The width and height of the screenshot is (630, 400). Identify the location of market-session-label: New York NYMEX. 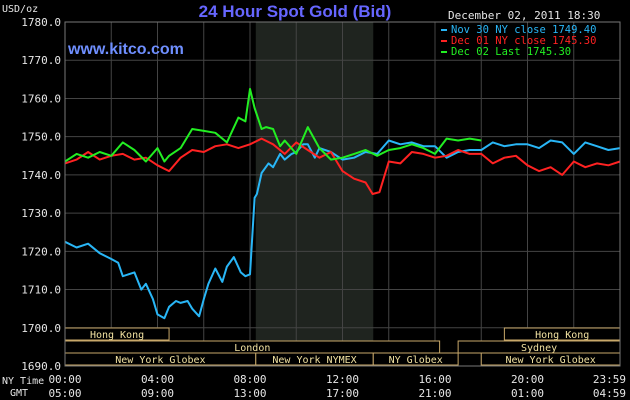
(314, 360).